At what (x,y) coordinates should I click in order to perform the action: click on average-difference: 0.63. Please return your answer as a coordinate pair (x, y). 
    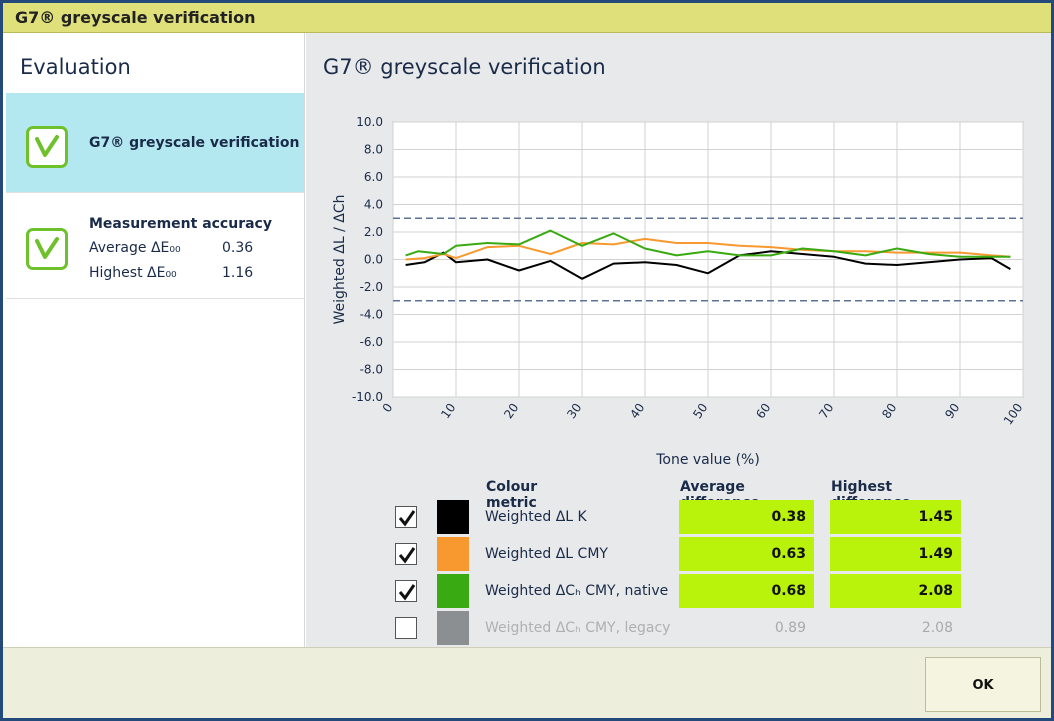
    Looking at the image, I should click on (746, 554).